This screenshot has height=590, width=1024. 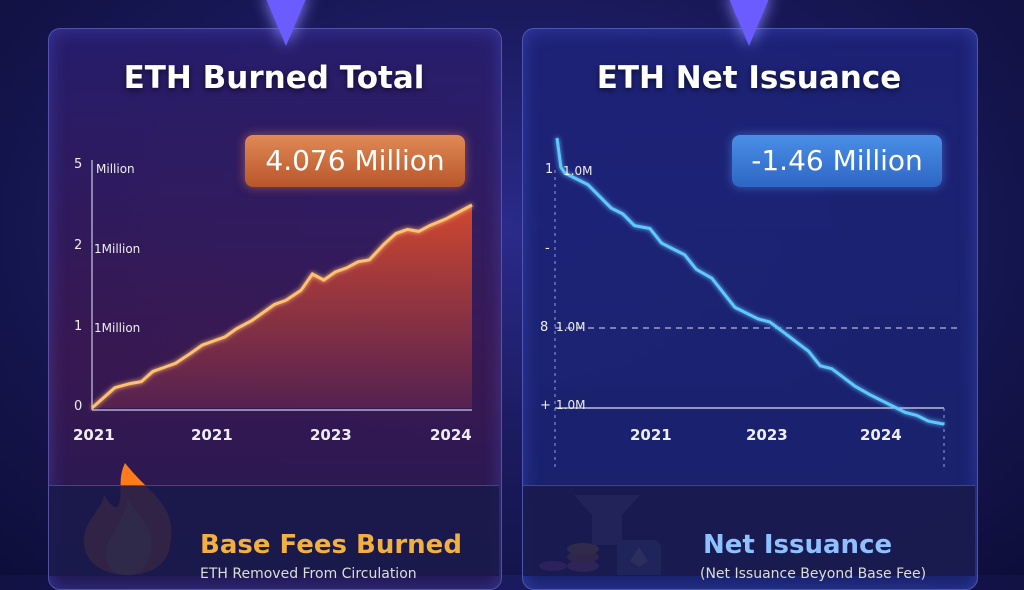 What do you see at coordinates (78, 245) in the screenshot?
I see `y-tick-num: 2` at bounding box center [78, 245].